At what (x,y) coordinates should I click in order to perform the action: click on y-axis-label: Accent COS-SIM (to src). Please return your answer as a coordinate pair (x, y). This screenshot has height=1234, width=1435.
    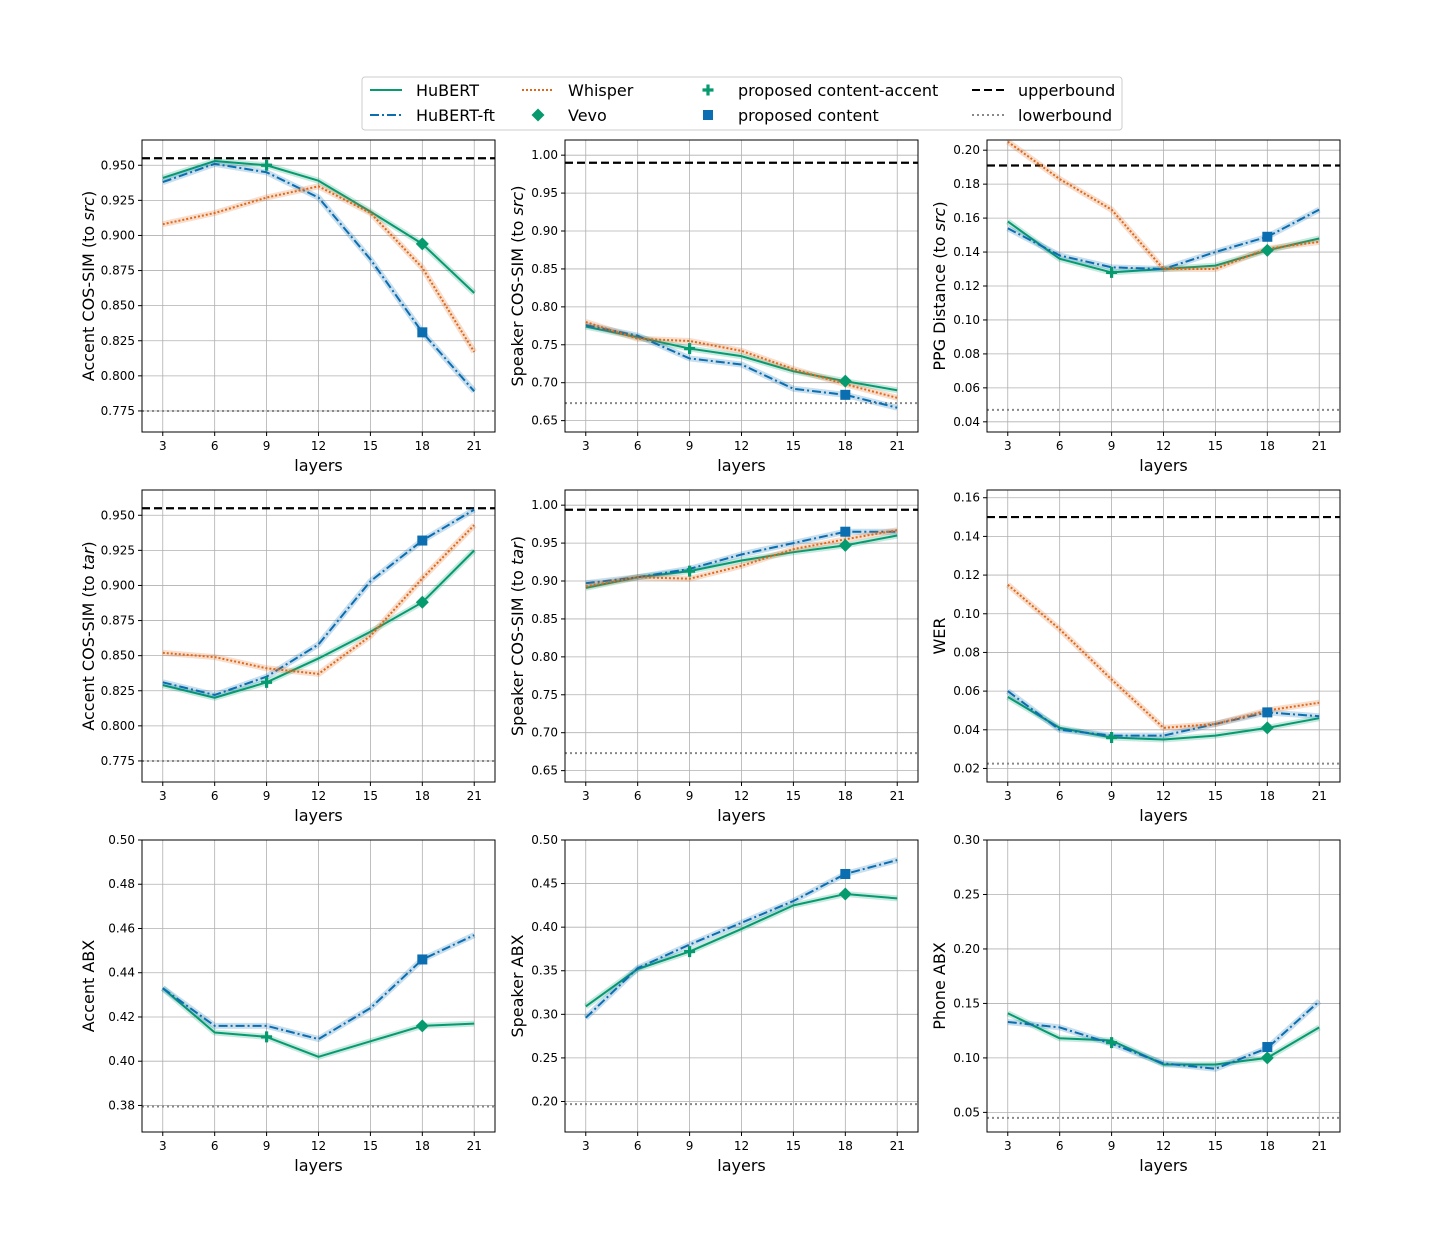
    Looking at the image, I should click on (88, 286).